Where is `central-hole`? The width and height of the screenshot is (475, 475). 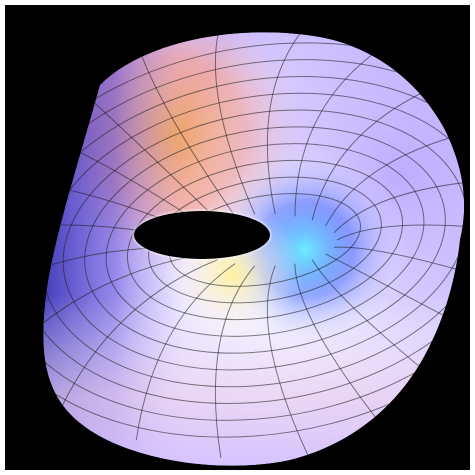
central-hole is located at coordinates (202, 235).